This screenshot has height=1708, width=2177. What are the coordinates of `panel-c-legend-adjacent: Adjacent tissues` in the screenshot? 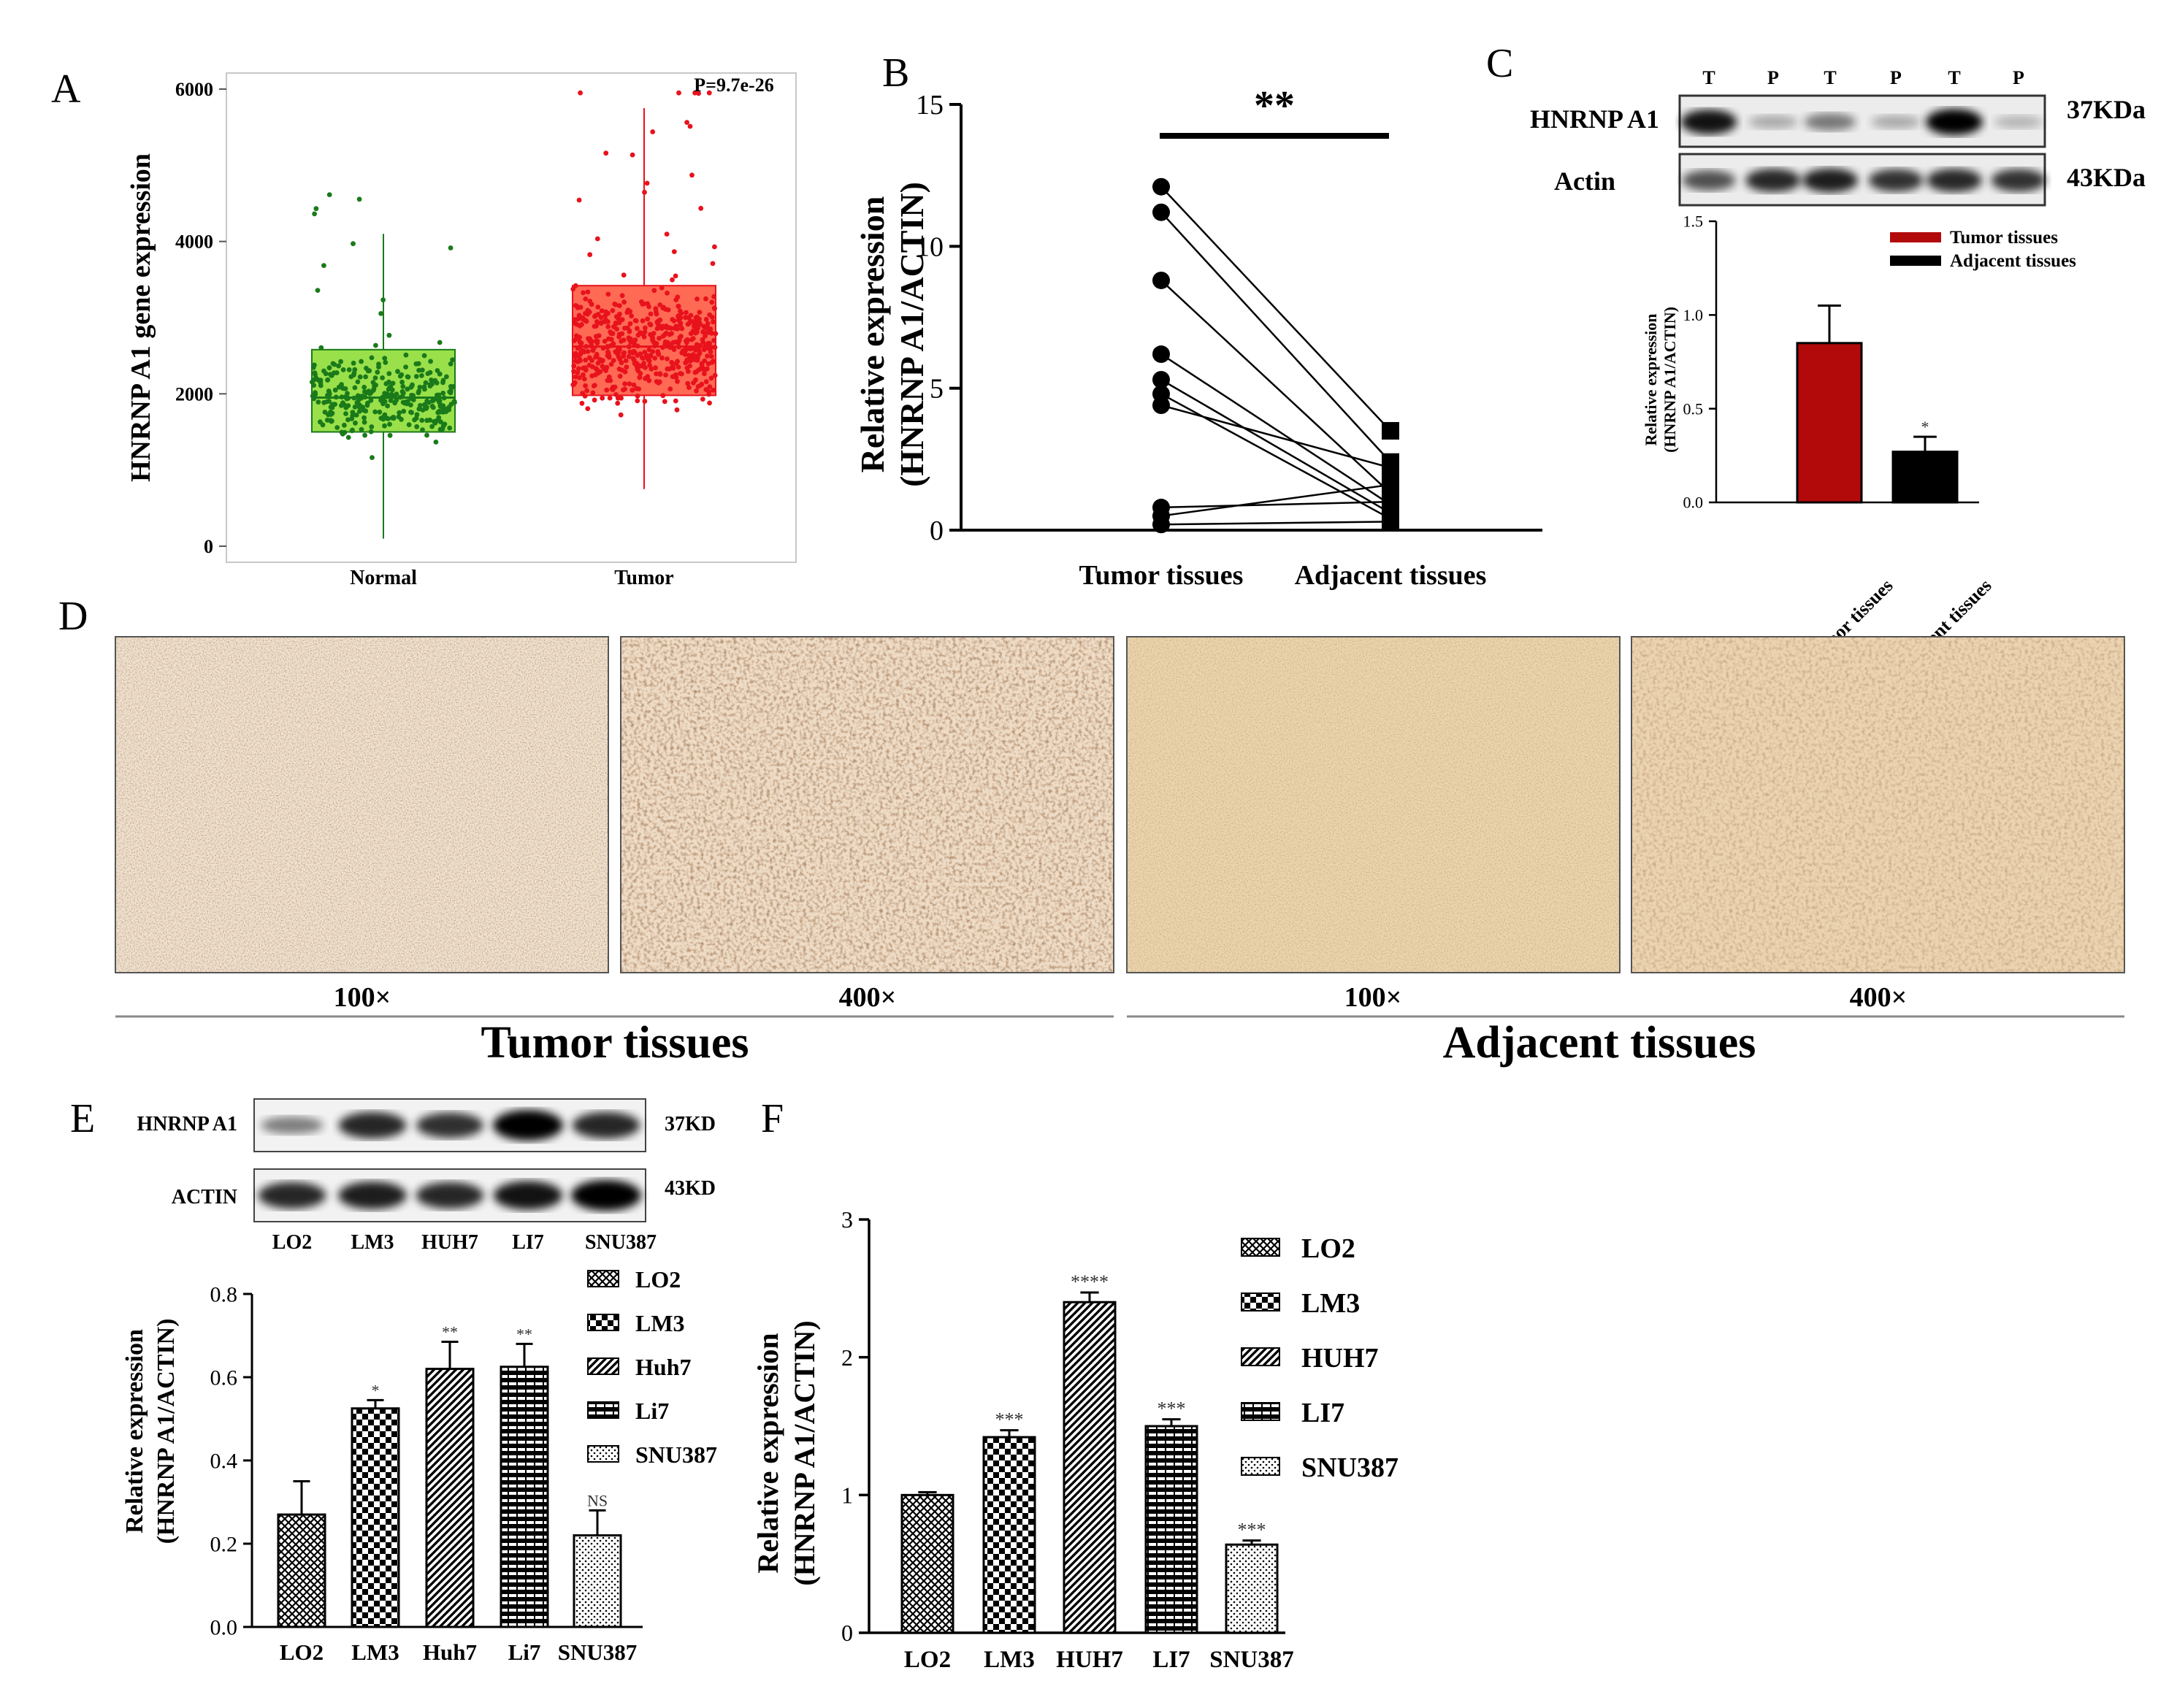 It's located at (2013, 261).